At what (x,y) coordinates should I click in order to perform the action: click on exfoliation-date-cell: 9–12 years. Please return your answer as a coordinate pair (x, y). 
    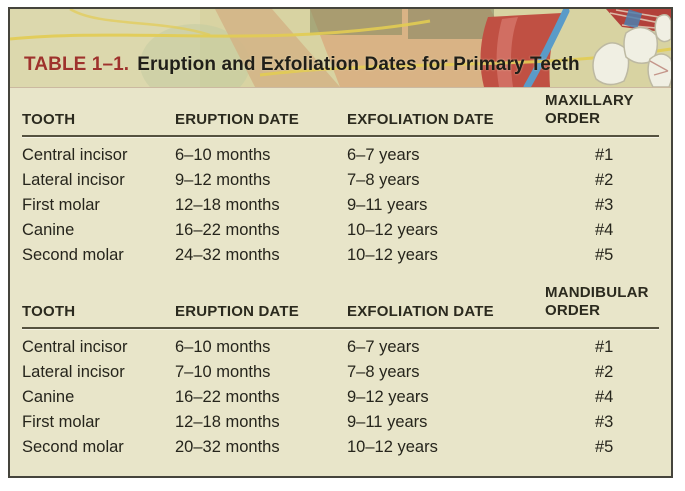
    Looking at the image, I should click on (388, 397).